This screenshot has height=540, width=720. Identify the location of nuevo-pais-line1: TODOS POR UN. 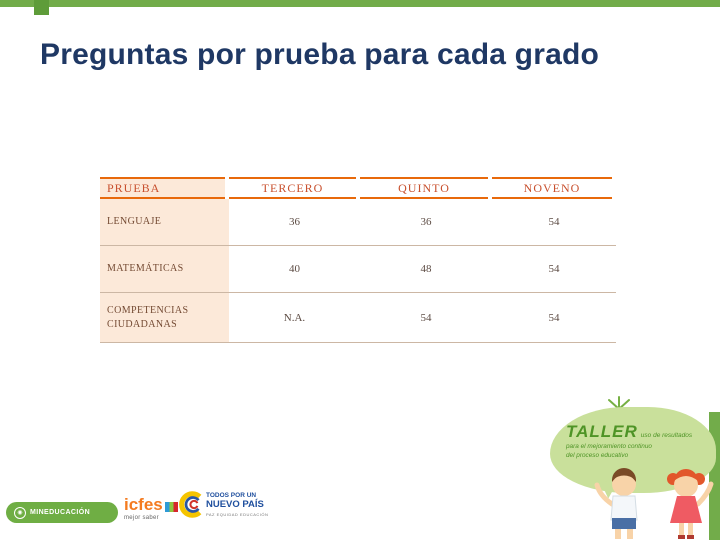
(231, 496).